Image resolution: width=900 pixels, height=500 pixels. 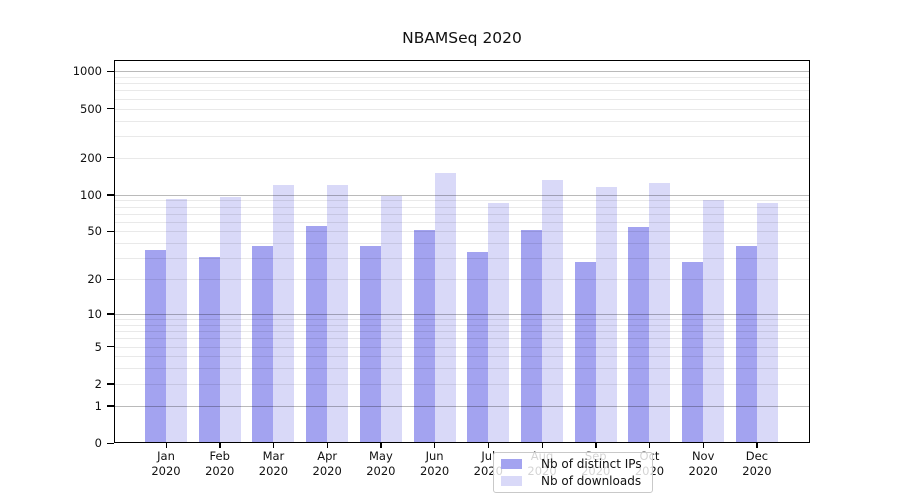 What do you see at coordinates (703, 456) in the screenshot?
I see `x-tick-month: Nov` at bounding box center [703, 456].